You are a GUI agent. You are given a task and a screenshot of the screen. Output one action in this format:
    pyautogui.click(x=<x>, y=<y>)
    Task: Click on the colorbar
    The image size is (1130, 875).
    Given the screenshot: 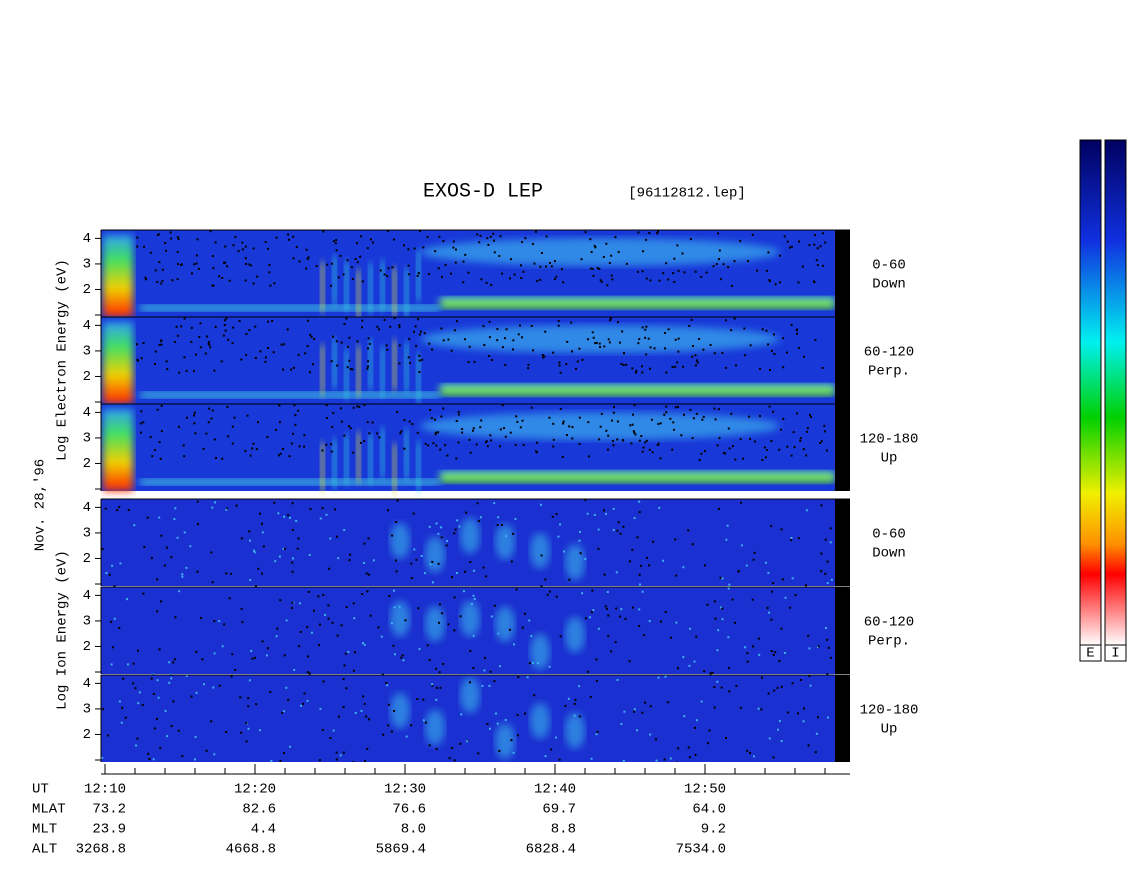 What is the action you would take?
    pyautogui.click(x=1115, y=392)
    